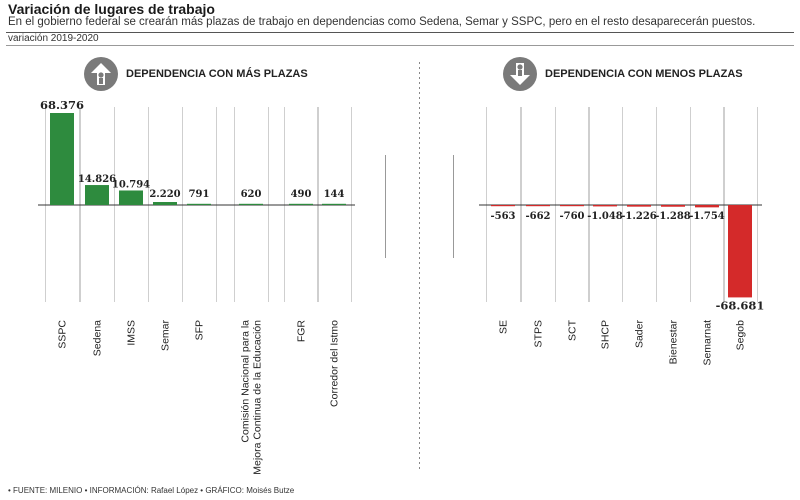  What do you see at coordinates (301, 194) in the screenshot?
I see `value-label: 490` at bounding box center [301, 194].